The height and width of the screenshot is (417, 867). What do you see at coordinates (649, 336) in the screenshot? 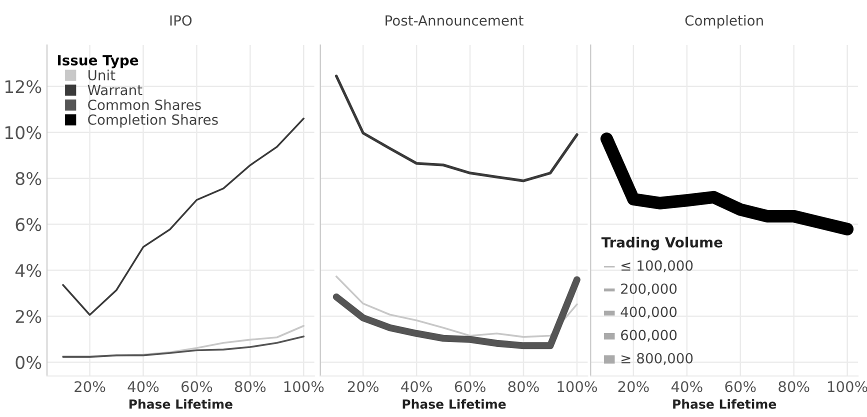
I see `annotation: 600,000` at bounding box center [649, 336].